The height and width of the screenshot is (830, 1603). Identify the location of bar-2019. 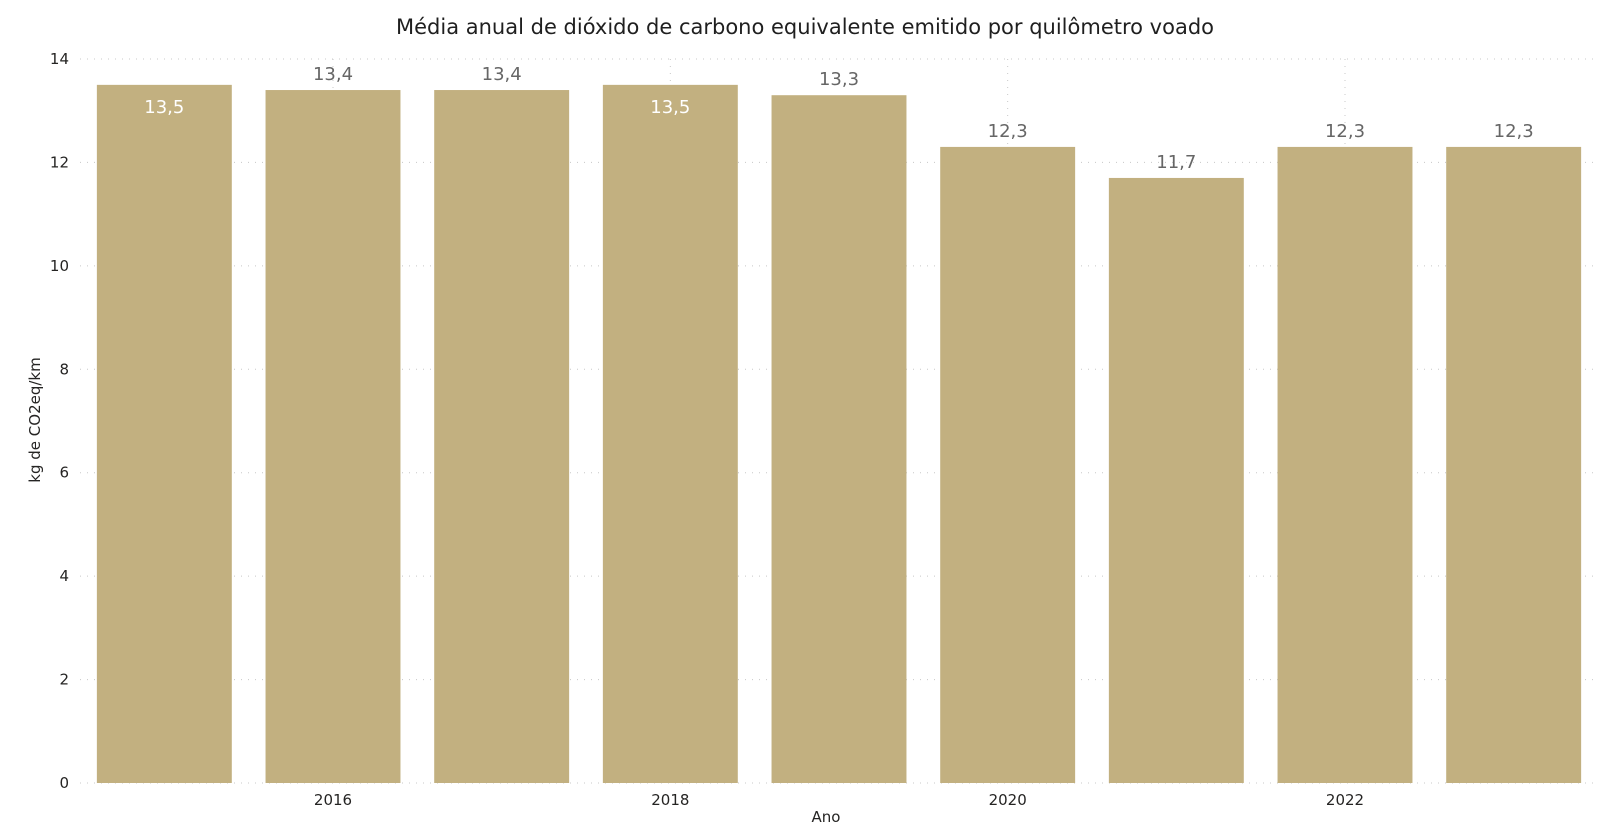
(839, 439).